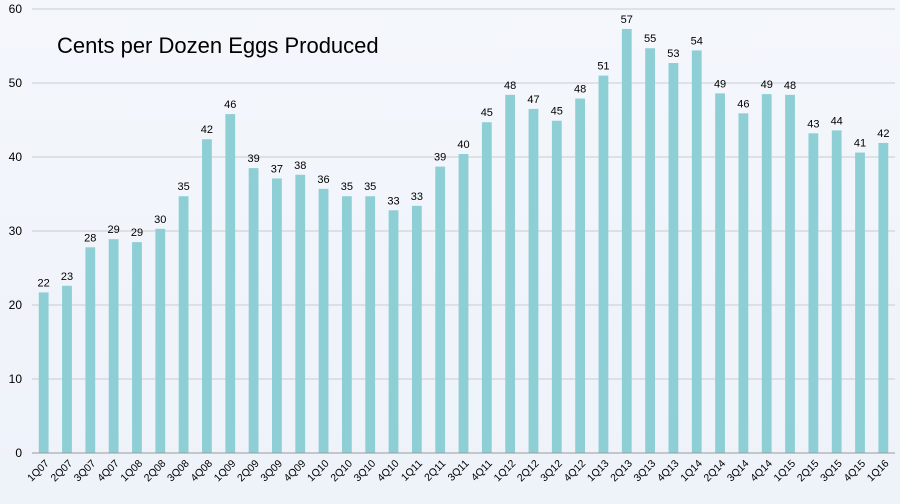  I want to click on data-label: 55, so click(650, 39).